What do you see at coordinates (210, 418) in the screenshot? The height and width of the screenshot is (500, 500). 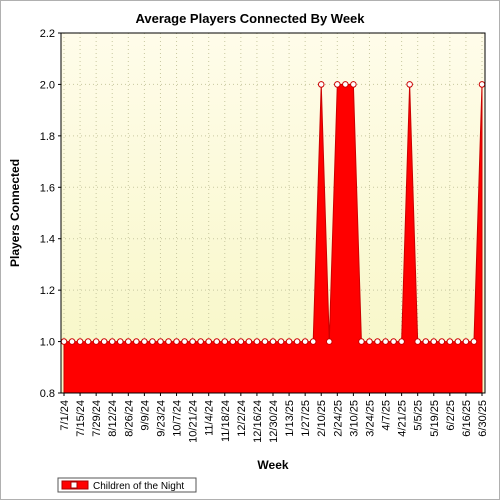 I see `x-tick-label: 11/4/24` at bounding box center [210, 418].